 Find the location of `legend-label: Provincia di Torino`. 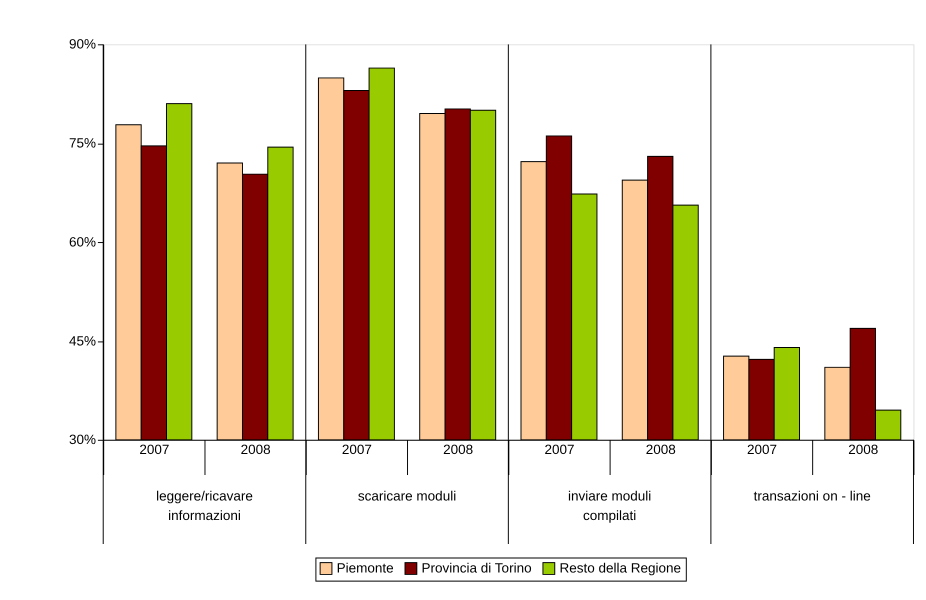

legend-label: Provincia di Torino is located at coordinates (477, 568).